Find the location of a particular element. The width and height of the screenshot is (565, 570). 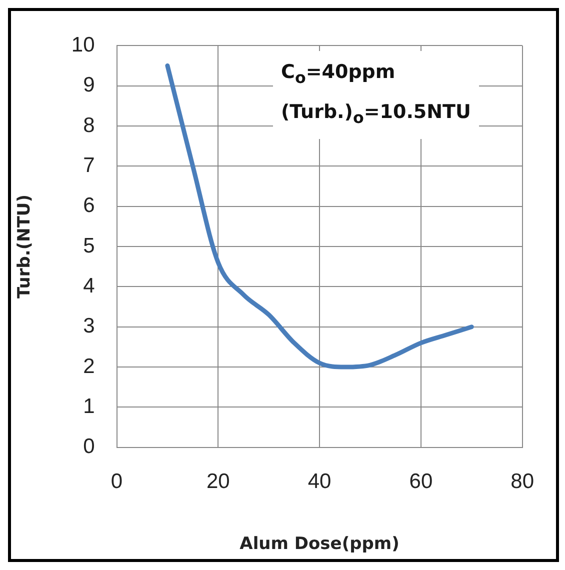

y-tick-label: 7 is located at coordinates (89, 165).